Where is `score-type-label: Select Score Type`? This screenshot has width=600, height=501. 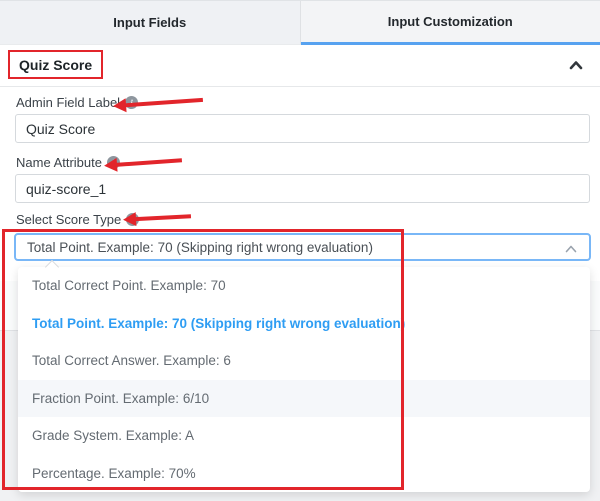
score-type-label: Select Score Type is located at coordinates (69, 219).